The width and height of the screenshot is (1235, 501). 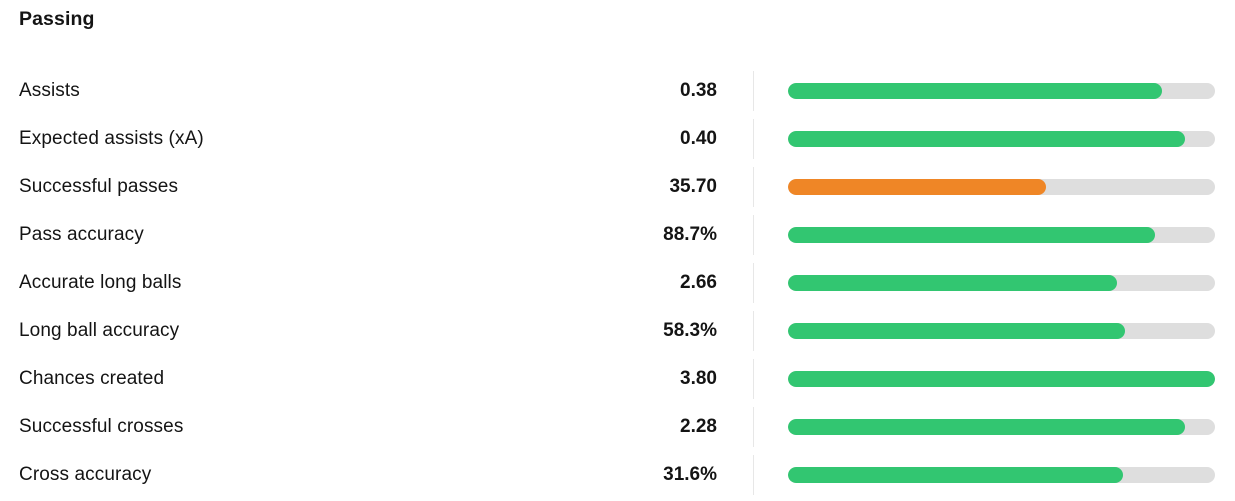 What do you see at coordinates (617, 331) in the screenshot?
I see `stat-row: Long ball accuracy 58.3%` at bounding box center [617, 331].